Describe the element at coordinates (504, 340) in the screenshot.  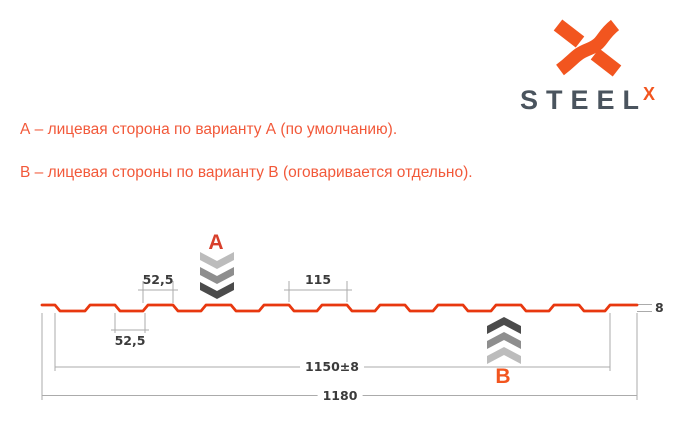
I see `side-b-chevrons-icon` at that location.